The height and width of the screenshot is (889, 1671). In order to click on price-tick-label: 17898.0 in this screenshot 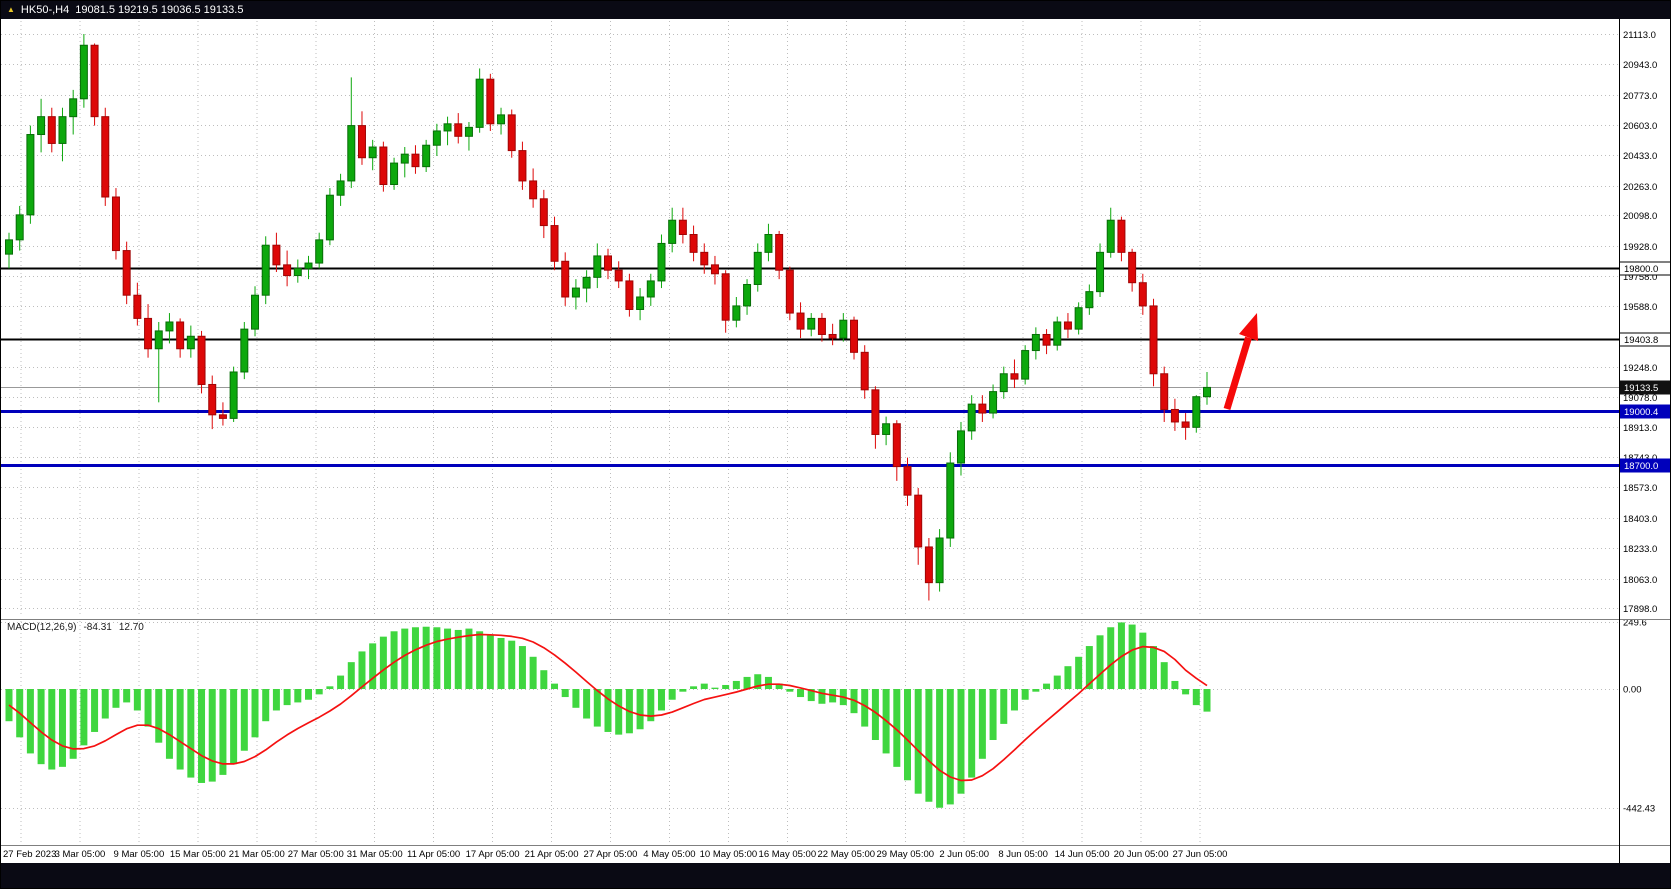, I will do `click(1640, 609)`.